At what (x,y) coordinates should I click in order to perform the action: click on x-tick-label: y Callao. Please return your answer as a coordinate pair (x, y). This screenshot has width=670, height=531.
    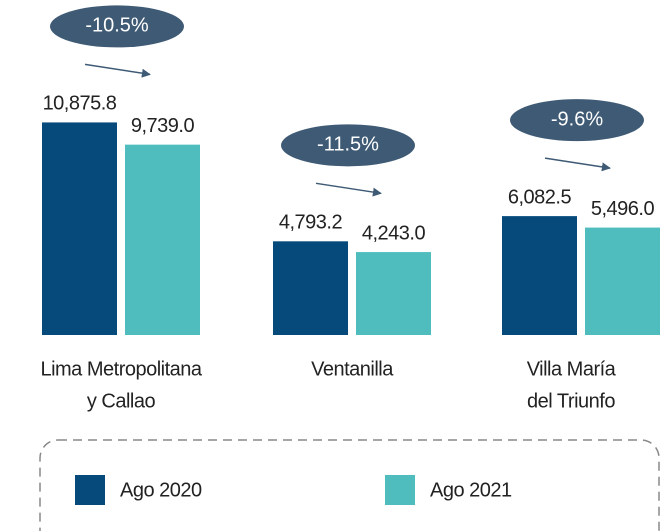
    Looking at the image, I should click on (121, 401).